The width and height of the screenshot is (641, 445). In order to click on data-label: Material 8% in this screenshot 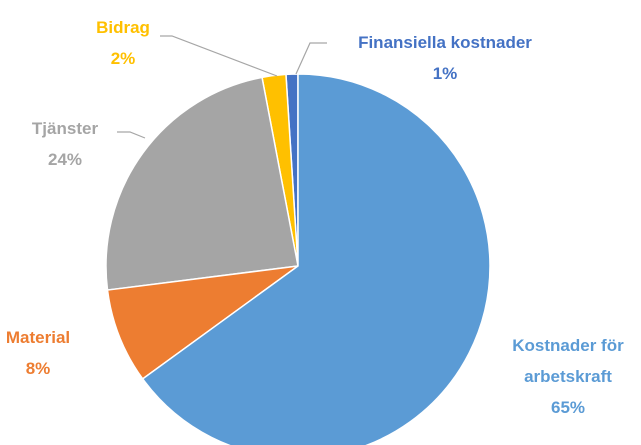, I will do `click(44, 353)`.